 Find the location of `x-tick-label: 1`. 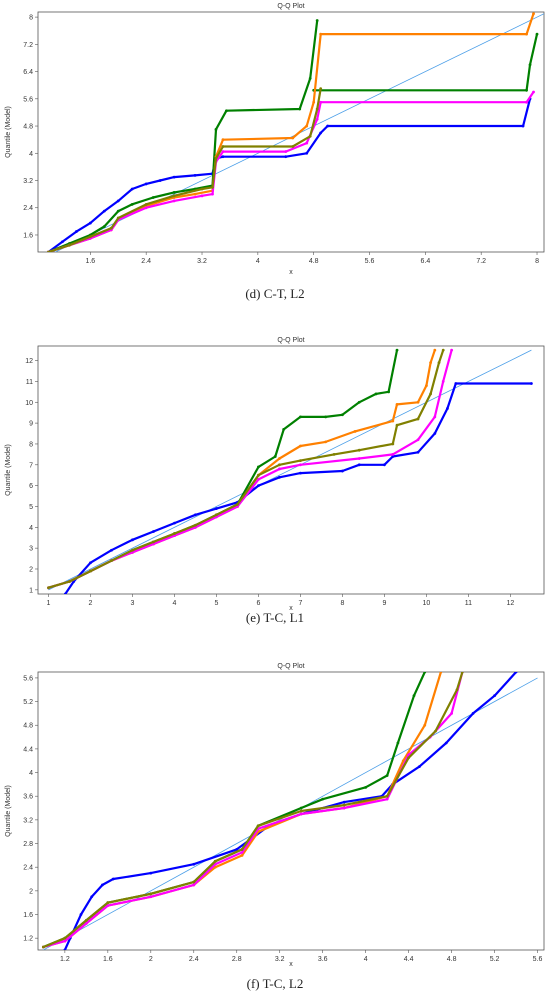

x-tick-label: 1 is located at coordinates (49, 603).